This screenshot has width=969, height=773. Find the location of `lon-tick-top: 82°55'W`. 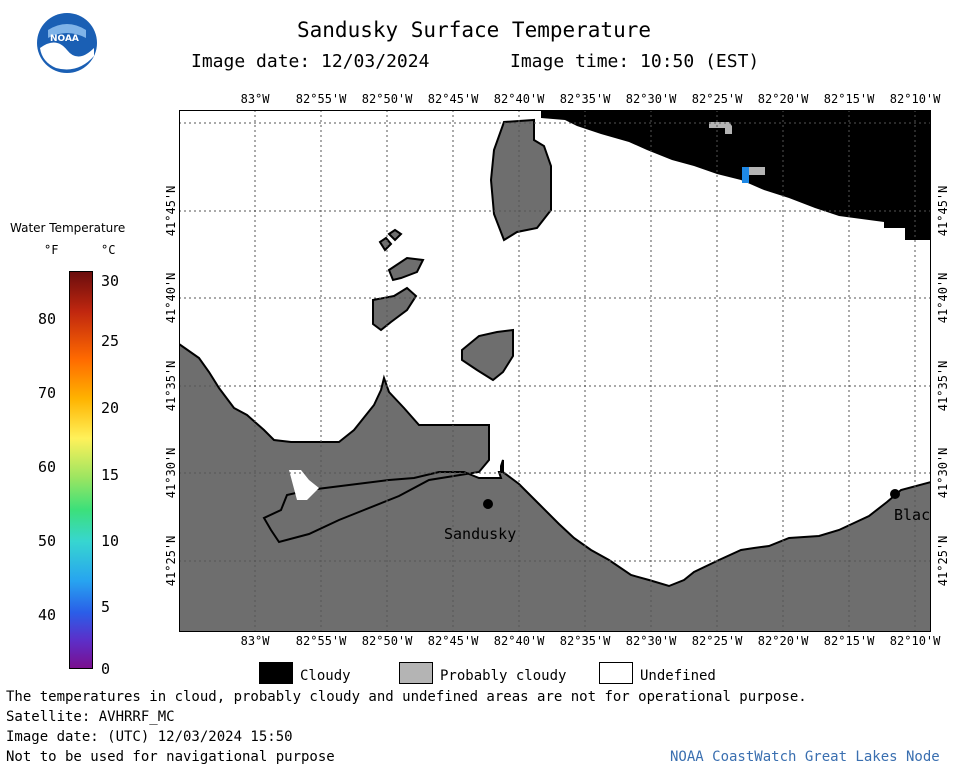

lon-tick-top: 82°55'W is located at coordinates (321, 99).